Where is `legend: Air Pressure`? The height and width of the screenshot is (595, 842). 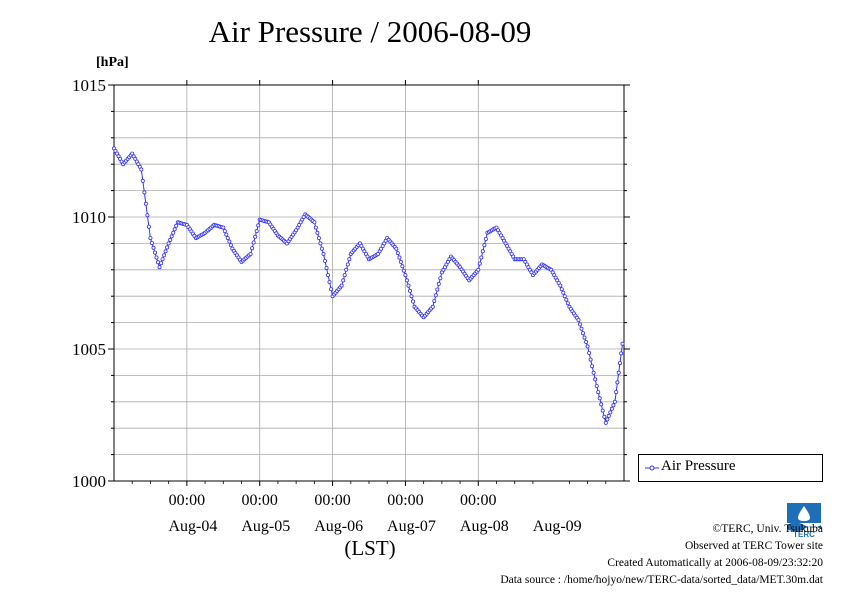 legend: Air Pressure is located at coordinates (730, 468).